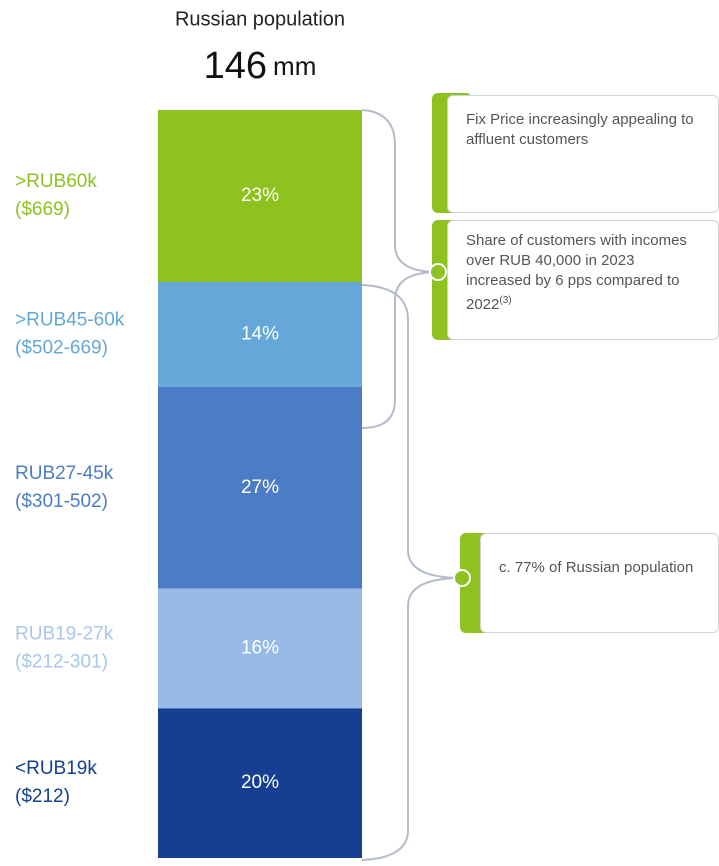 Image resolution: width=719 pixels, height=866 pixels. What do you see at coordinates (596, 567) in the screenshot?
I see `note-text: c. 77% of Russian population` at bounding box center [596, 567].